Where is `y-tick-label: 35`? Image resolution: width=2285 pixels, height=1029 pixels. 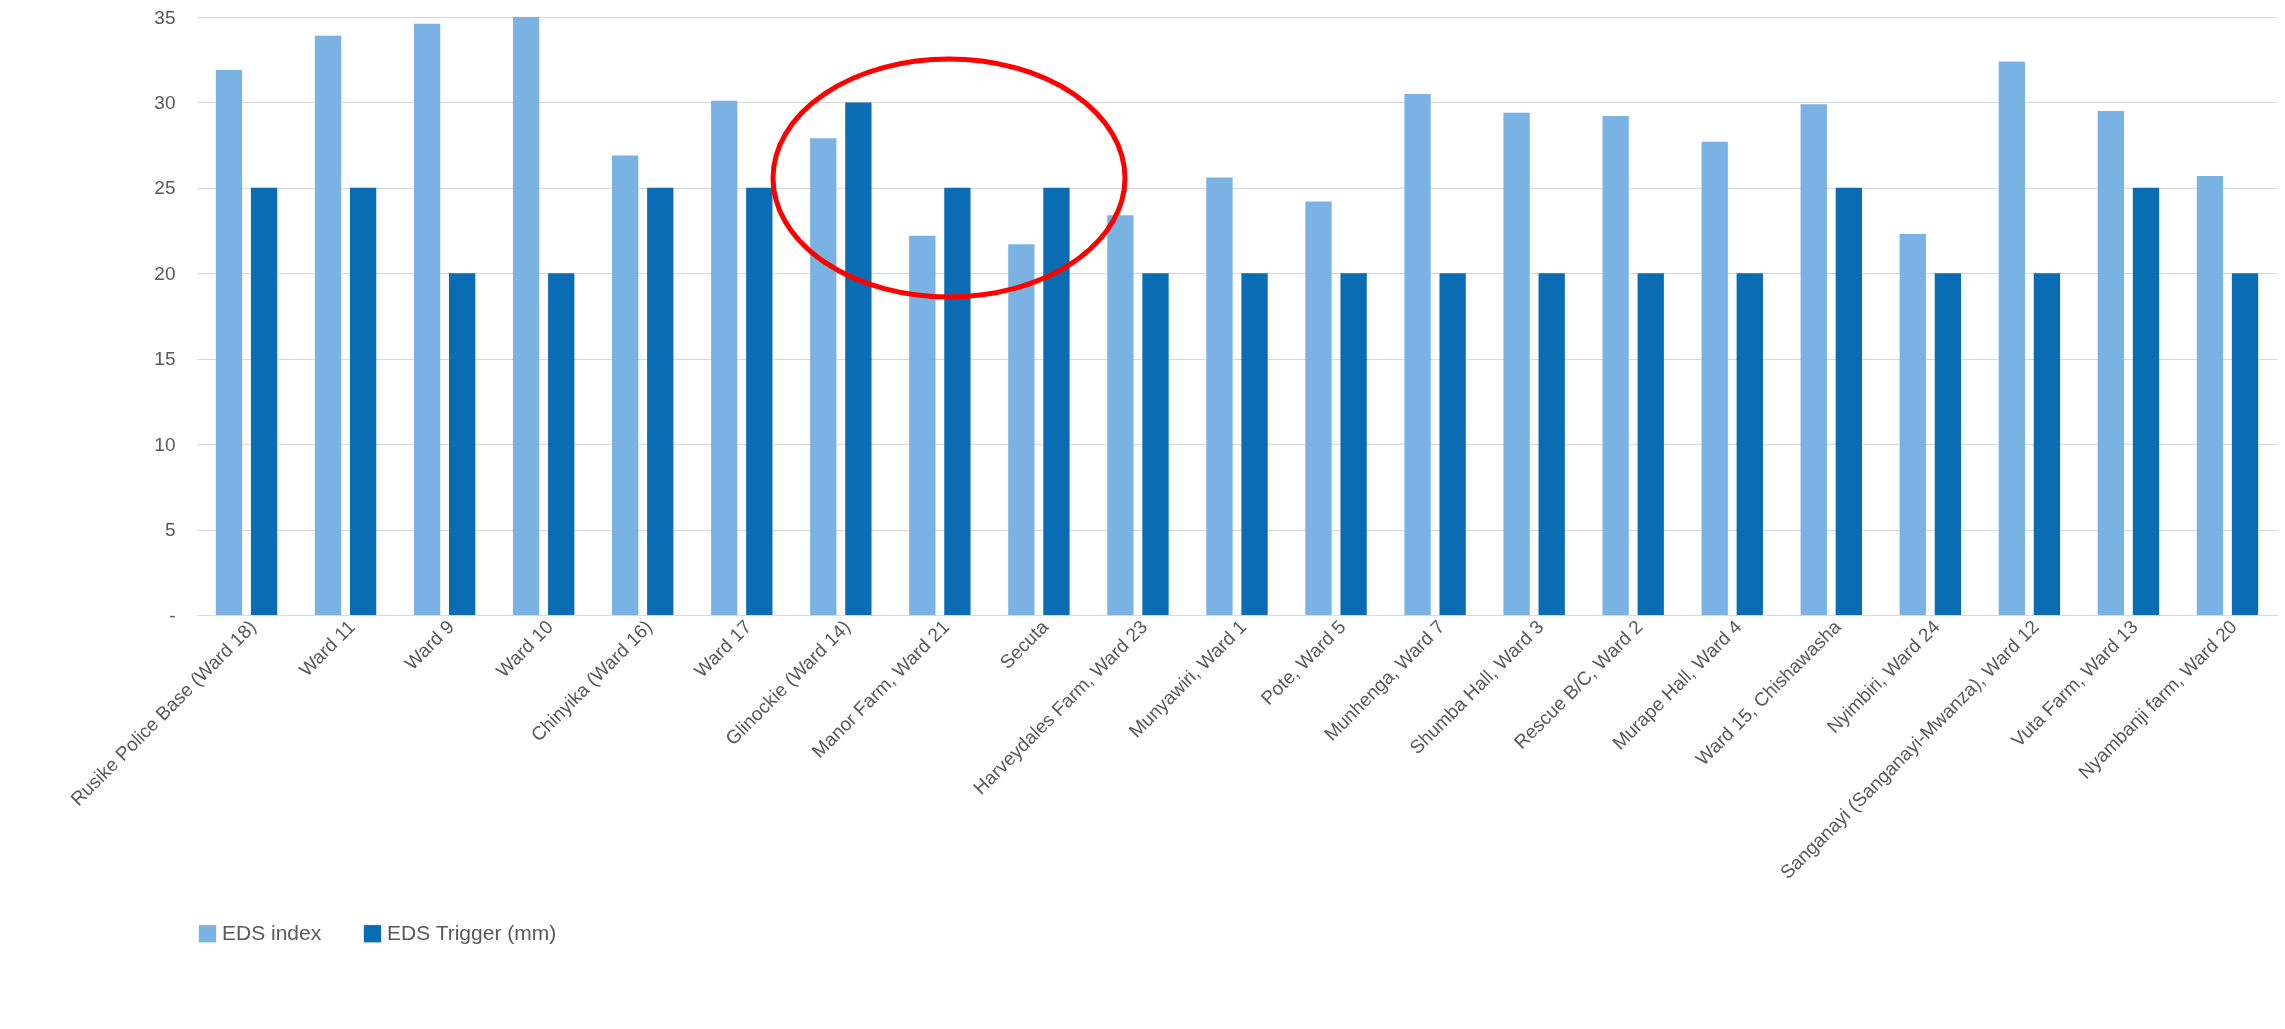 y-tick-label: 35 is located at coordinates (165, 17).